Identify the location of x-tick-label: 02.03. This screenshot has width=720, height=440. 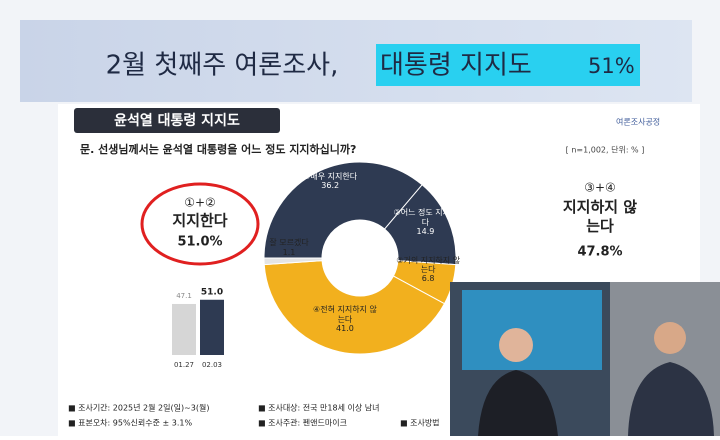
(212, 365).